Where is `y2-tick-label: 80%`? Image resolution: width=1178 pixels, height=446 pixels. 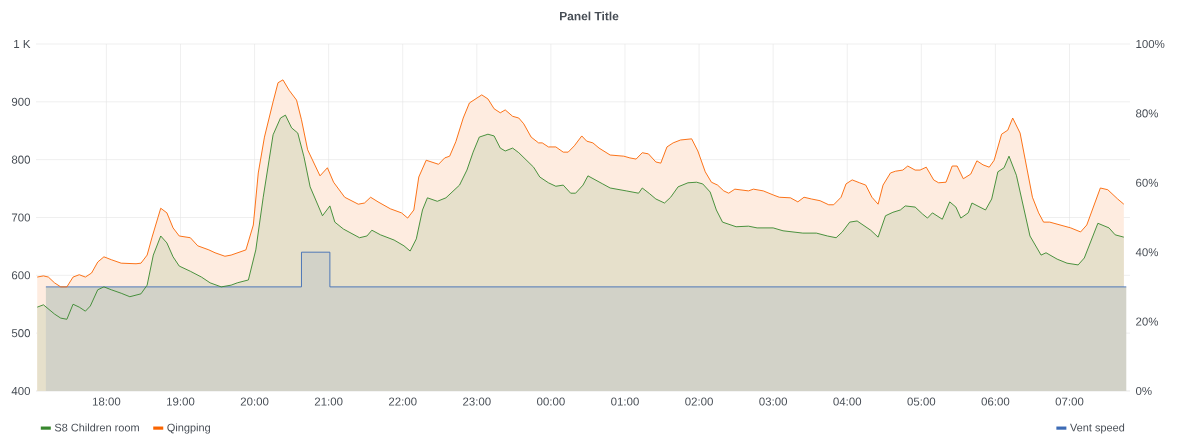 y2-tick-label: 80% is located at coordinates (1147, 113).